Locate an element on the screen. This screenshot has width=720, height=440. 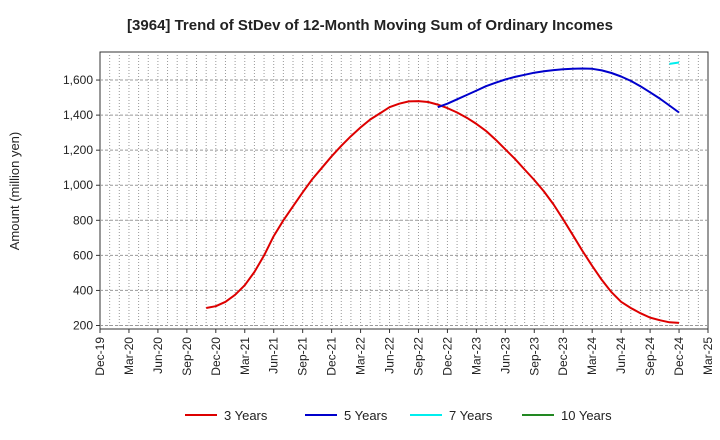
x-tick-label: Mar-24 is located at coordinates (592, 356).